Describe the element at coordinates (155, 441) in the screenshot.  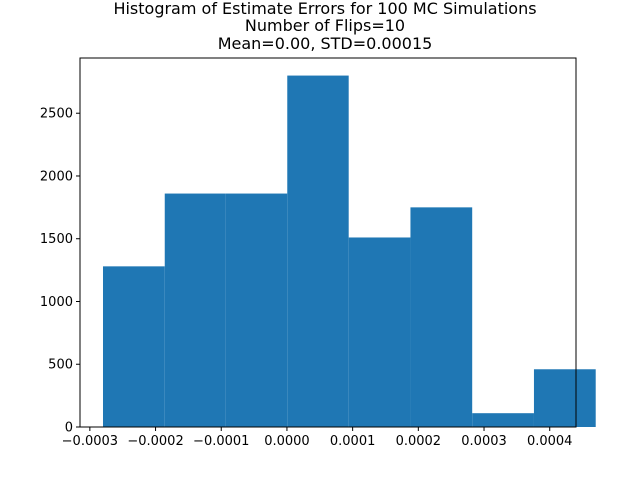
I see `x-tick-label: −0.0002` at that location.